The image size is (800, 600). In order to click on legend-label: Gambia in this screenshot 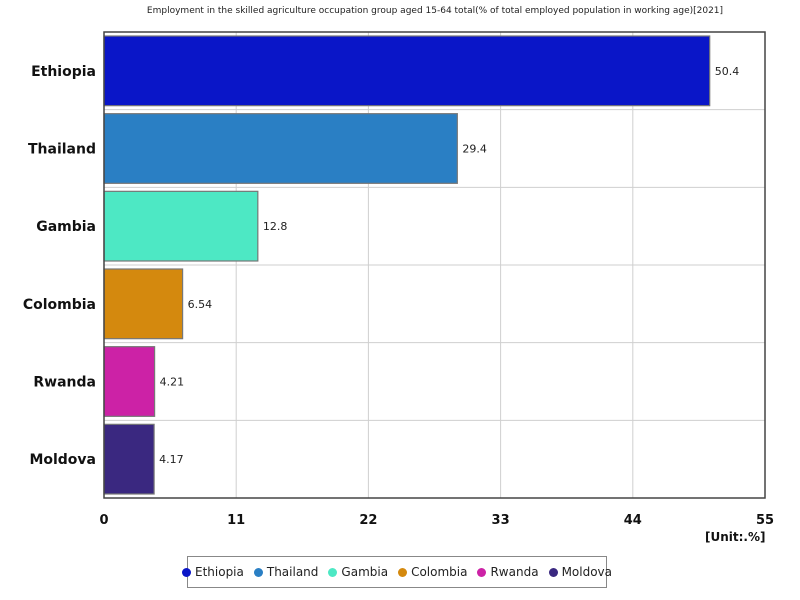, I will do `click(365, 572)`.